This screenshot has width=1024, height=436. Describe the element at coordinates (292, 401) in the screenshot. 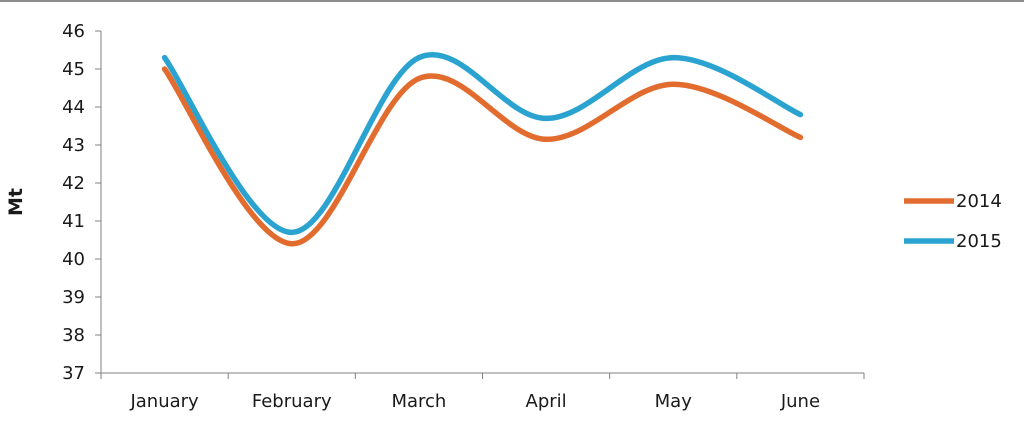

I see `x-tick-label: February` at that location.